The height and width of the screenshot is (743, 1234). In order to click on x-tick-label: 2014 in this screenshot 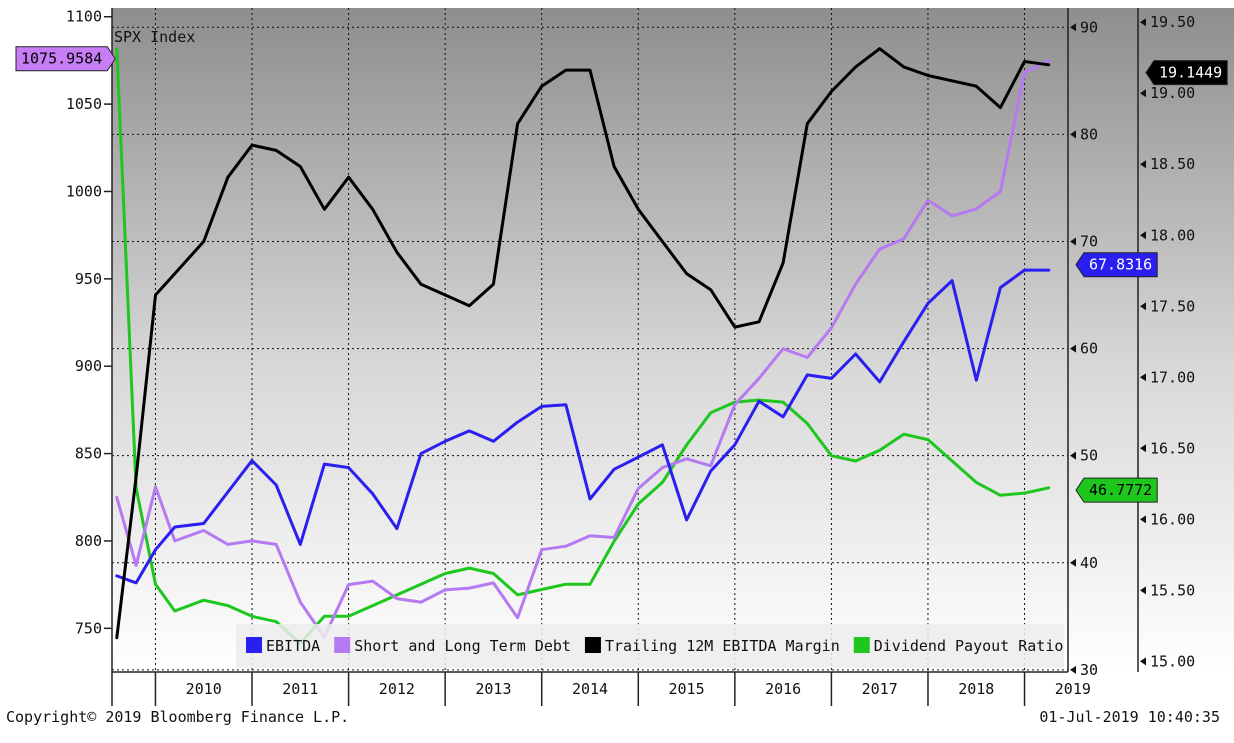, I will do `click(590, 689)`.